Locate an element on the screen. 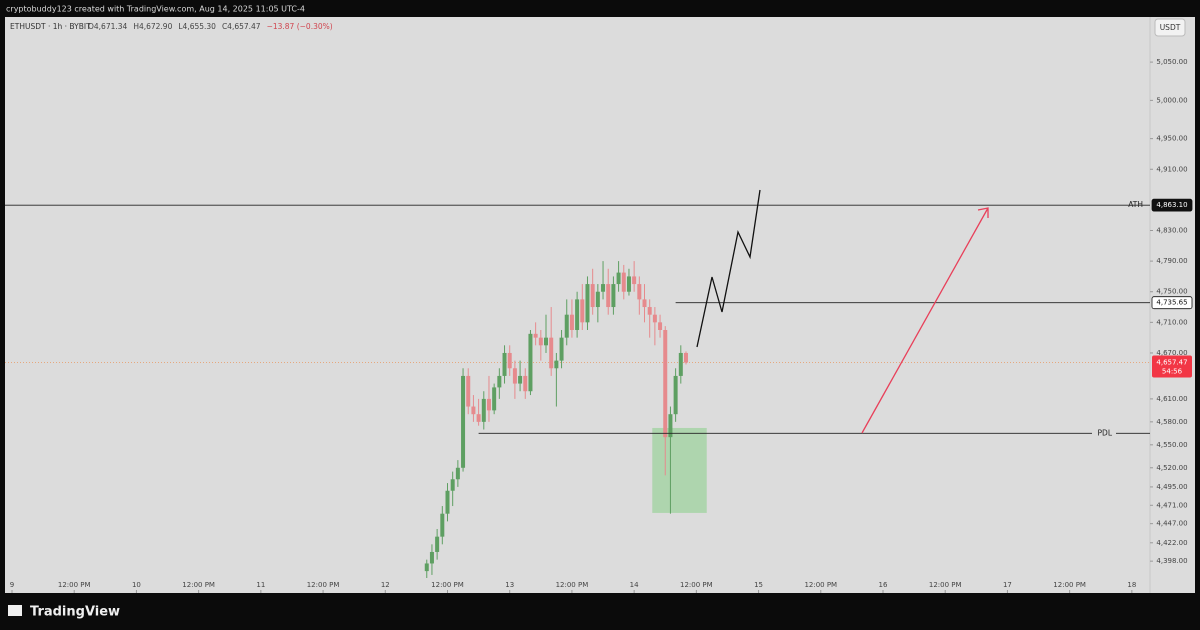 Image resolution: width=1200 pixels, height=630 pixels. x-tick-label: 18 is located at coordinates (1131, 585).